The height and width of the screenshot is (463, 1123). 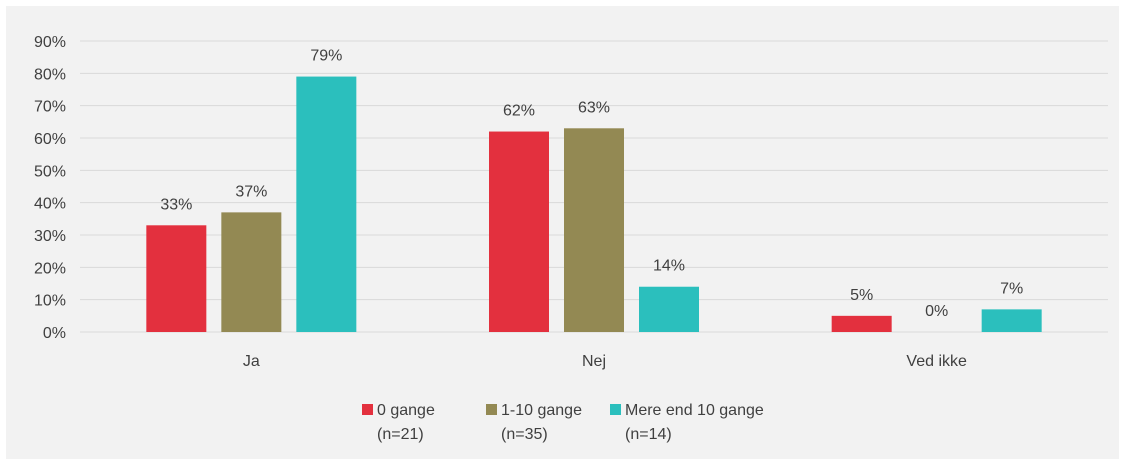 I want to click on data-label: 7%, so click(x=1011, y=288).